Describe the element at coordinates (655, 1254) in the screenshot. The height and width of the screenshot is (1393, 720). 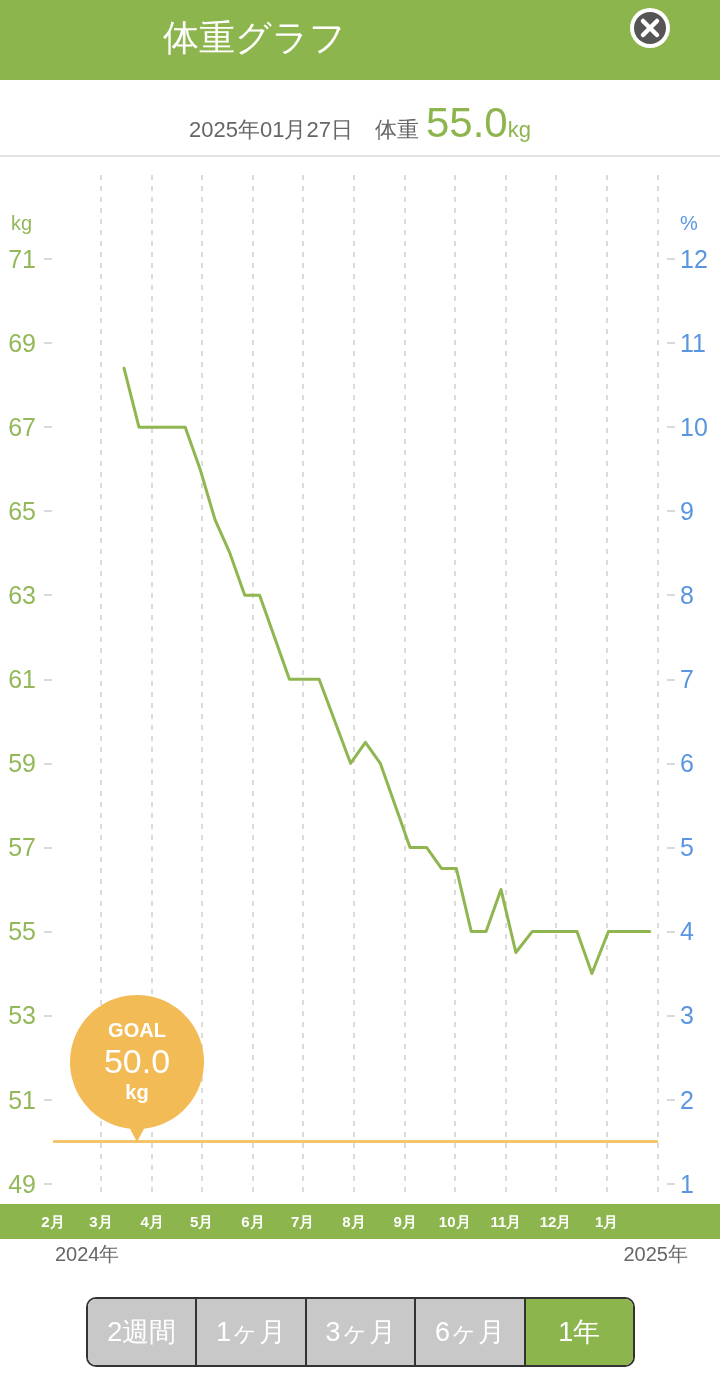
I see `text: 2025年` at that location.